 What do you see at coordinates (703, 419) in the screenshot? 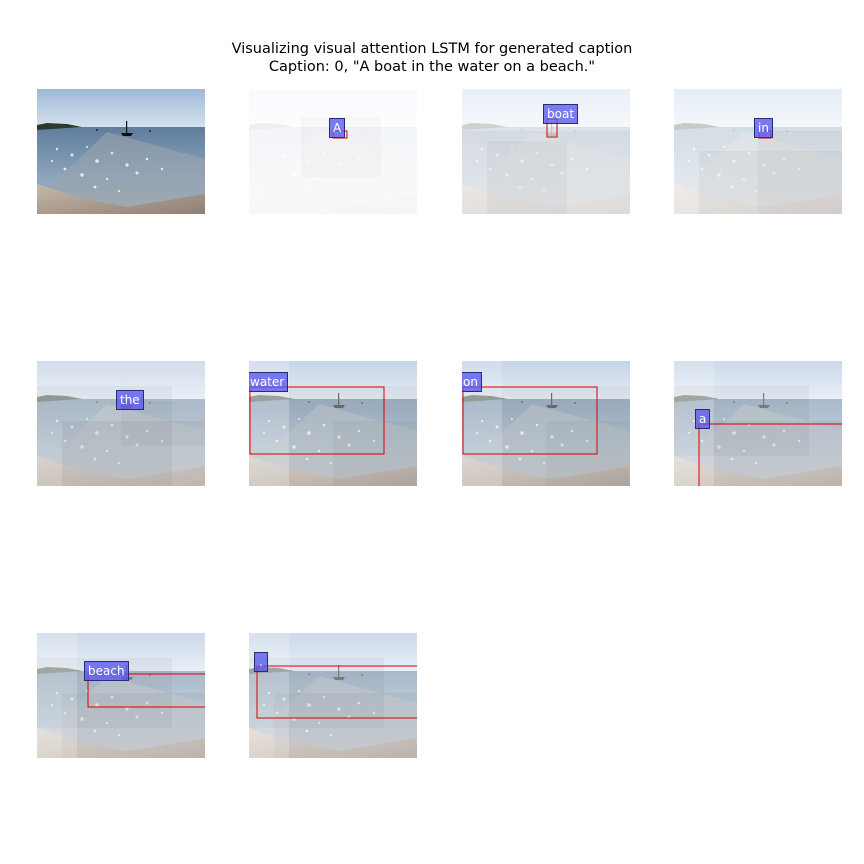
I see `token-label: a` at bounding box center [703, 419].